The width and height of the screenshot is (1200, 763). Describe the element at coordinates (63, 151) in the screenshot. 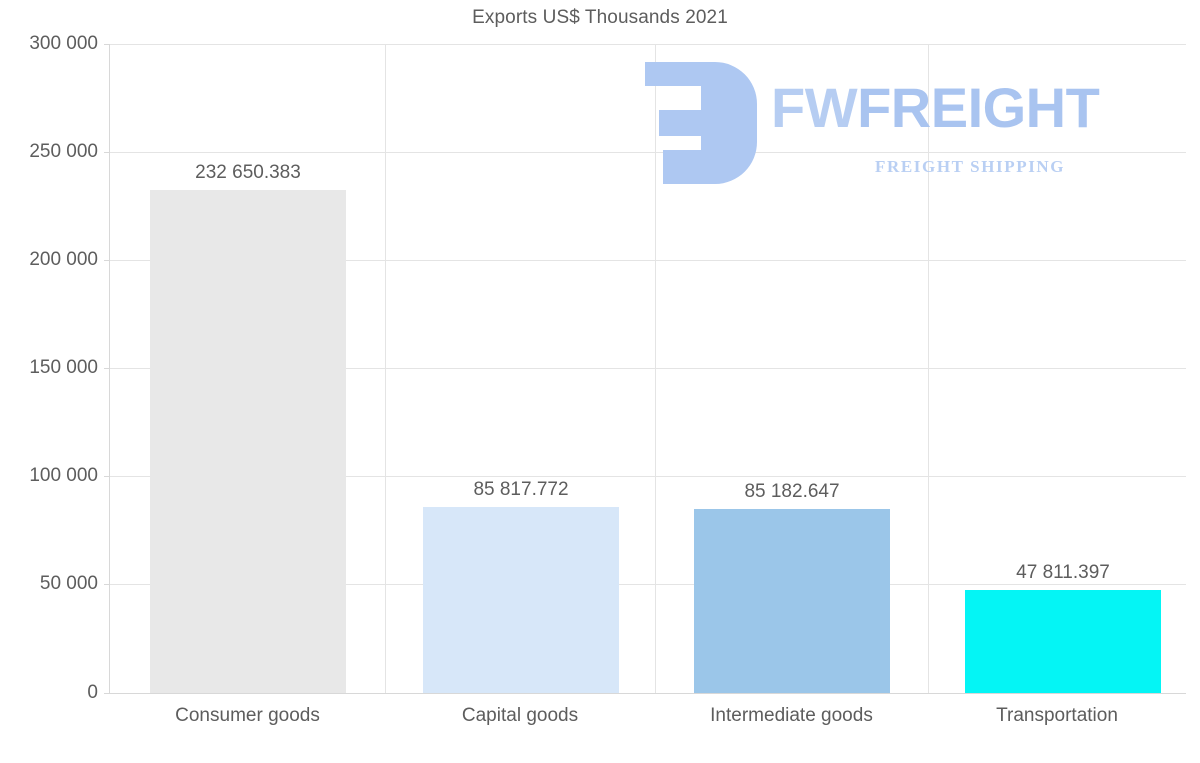

I see `y-tick-label: 250 000` at that location.